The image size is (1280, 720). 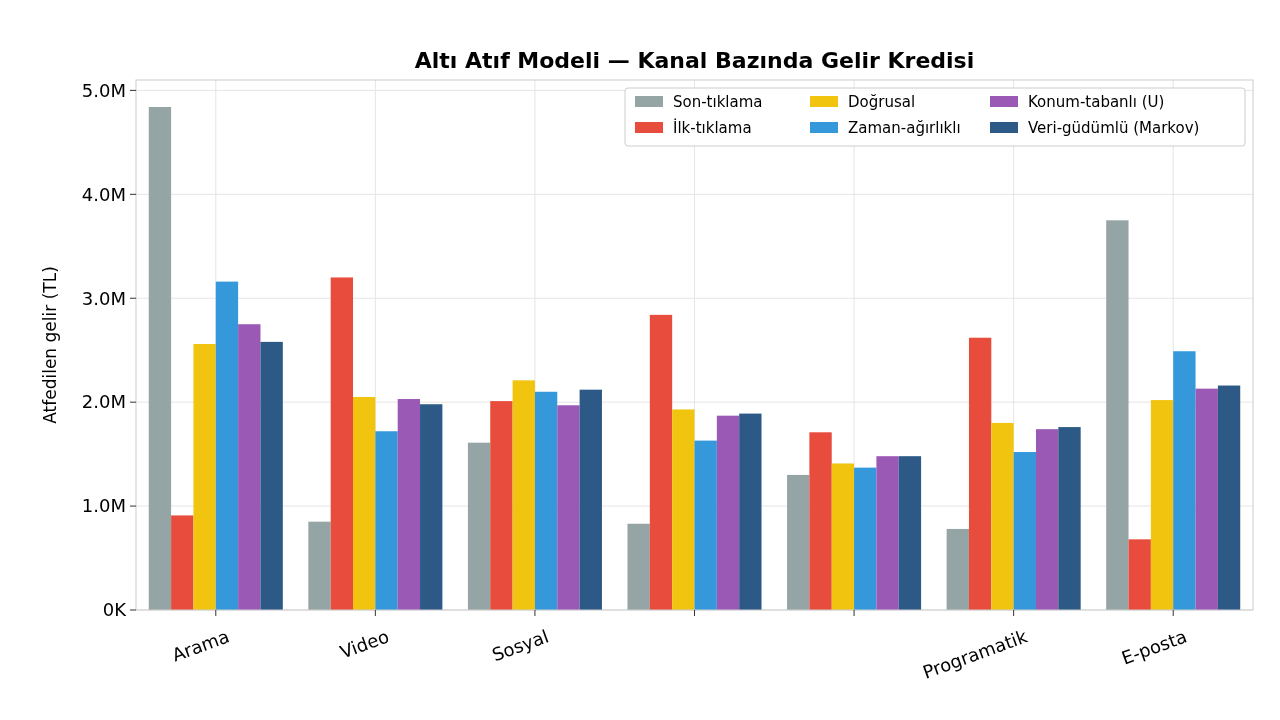 I want to click on legend-label: Veri-güdümlü (Markov), so click(x=1114, y=128).